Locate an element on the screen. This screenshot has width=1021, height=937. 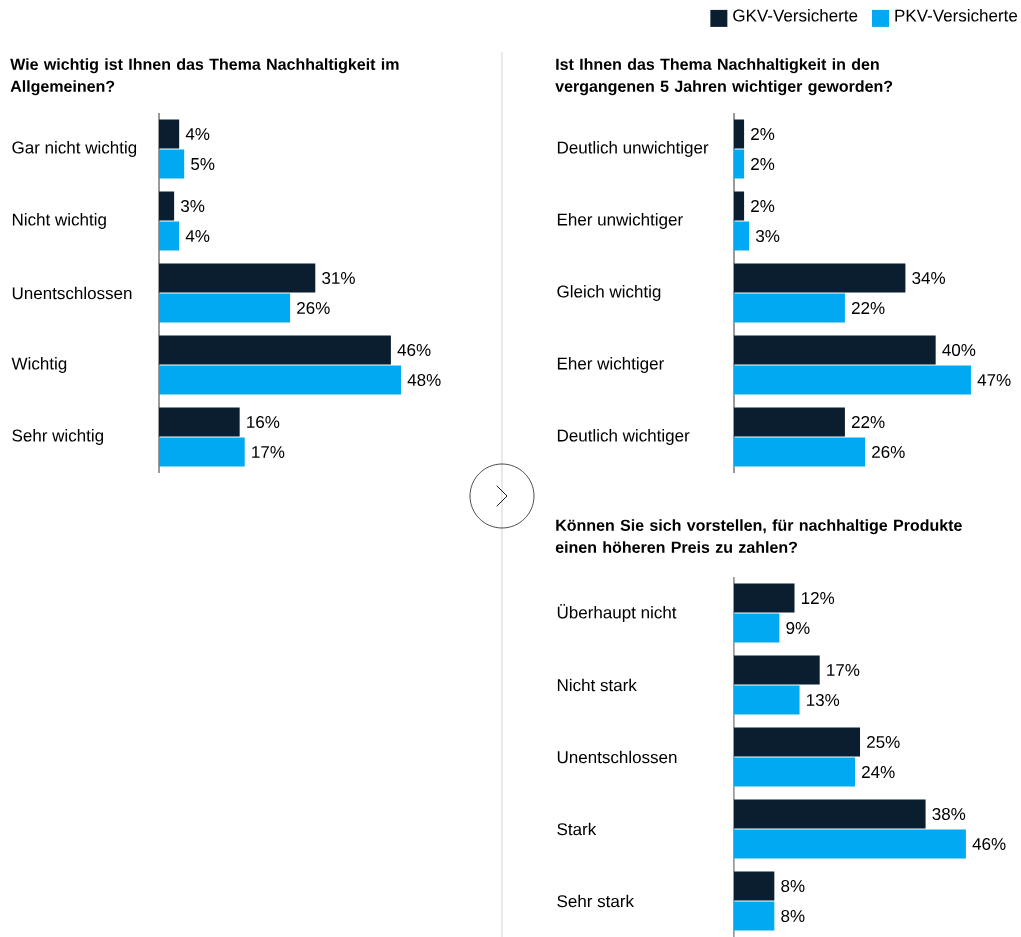
y-tick-label: Gar nicht wichtig is located at coordinates (74, 149).